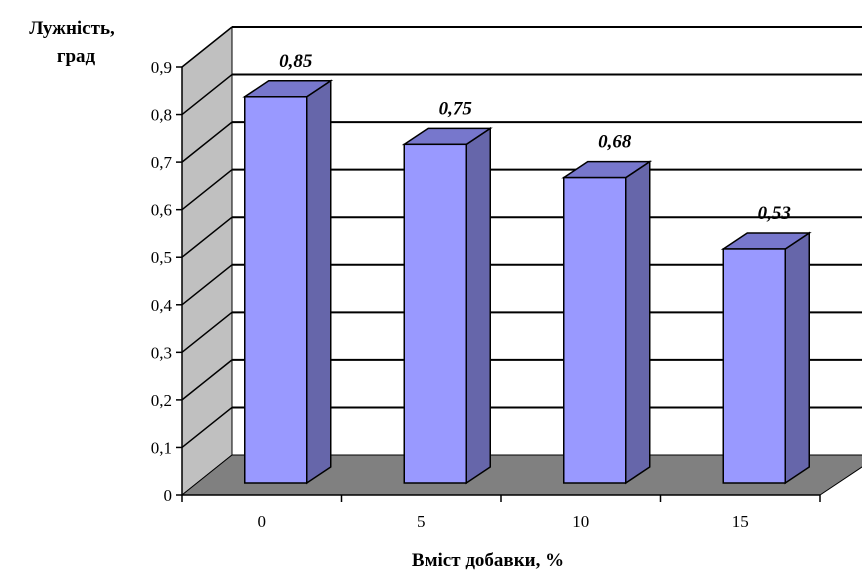 The image size is (862, 582). What do you see at coordinates (207, 261) in the screenshot?
I see `side-wall` at bounding box center [207, 261].